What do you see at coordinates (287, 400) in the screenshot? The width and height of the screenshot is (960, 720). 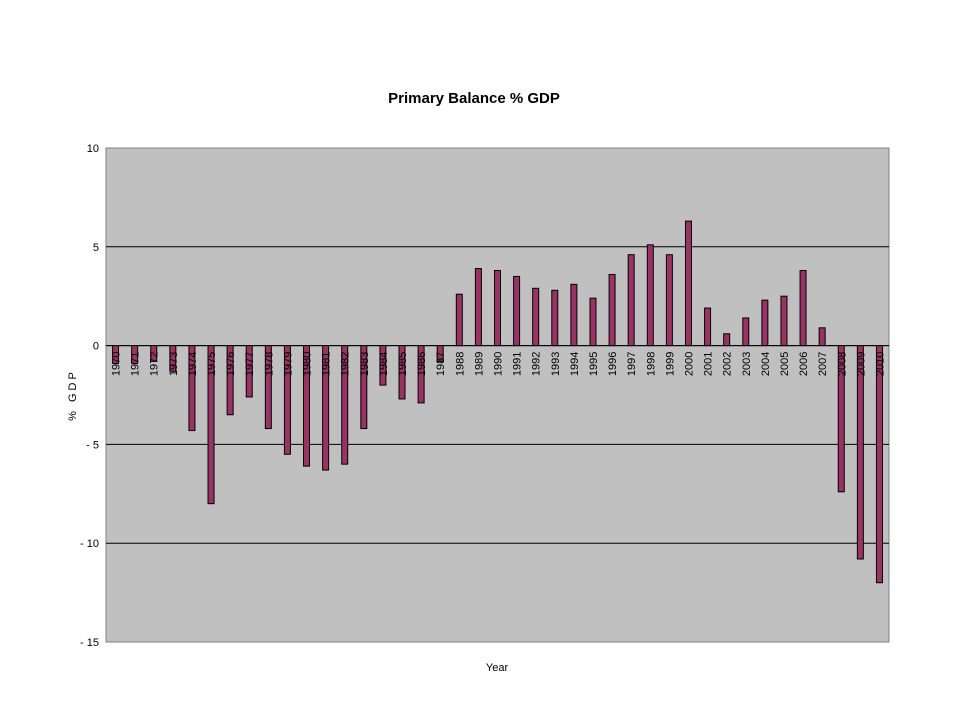 I see `bar-1979` at bounding box center [287, 400].